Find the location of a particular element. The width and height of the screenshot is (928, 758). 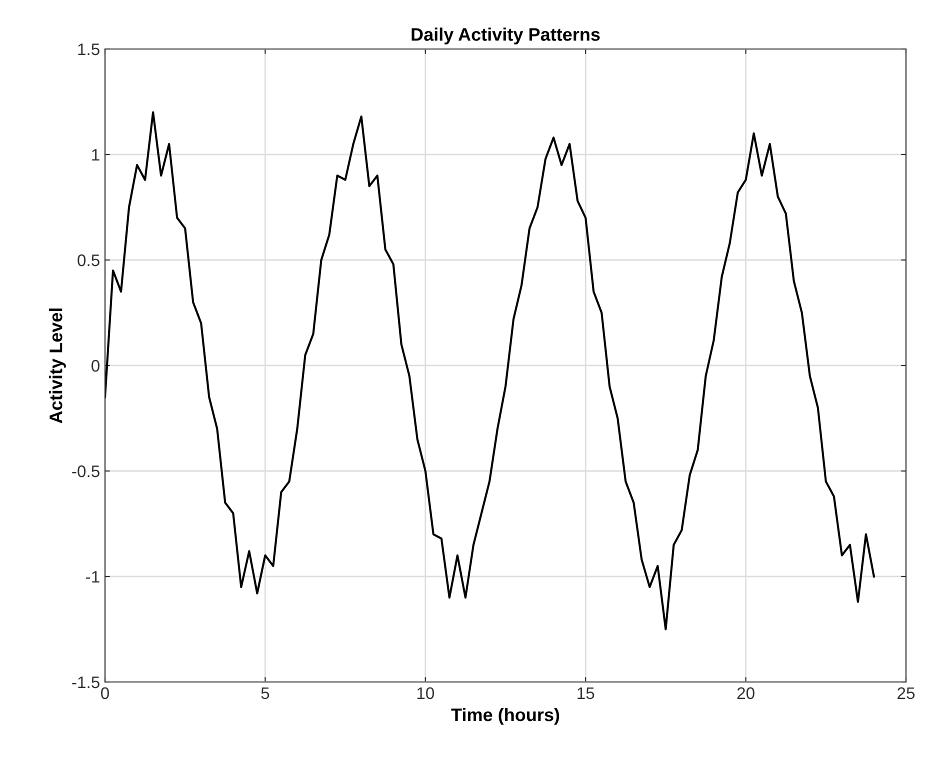

chart-title: Daily Activity Patterns is located at coordinates (506, 36).